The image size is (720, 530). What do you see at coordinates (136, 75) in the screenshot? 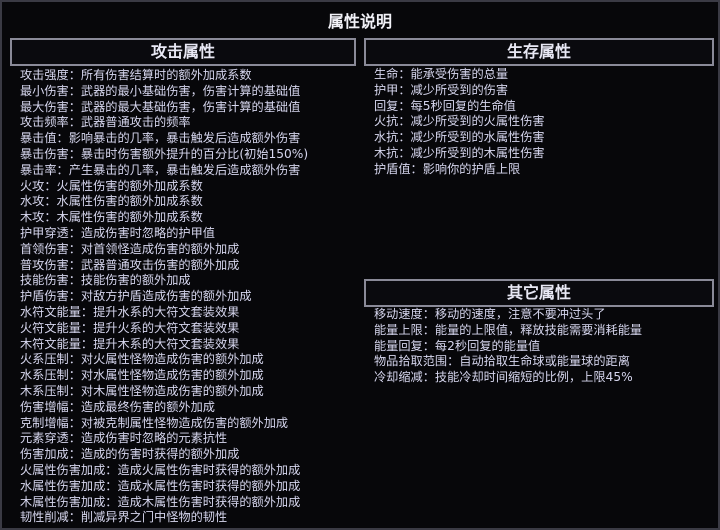
I see `attribute-description: 攻击强度：所有伤害结算时的额外加成系数` at bounding box center [136, 75].